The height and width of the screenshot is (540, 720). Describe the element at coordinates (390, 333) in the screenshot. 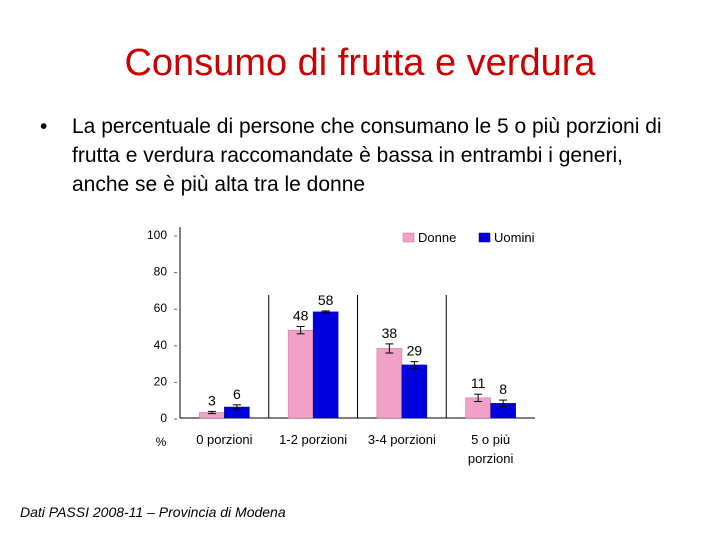

I see `data-label: 38` at that location.